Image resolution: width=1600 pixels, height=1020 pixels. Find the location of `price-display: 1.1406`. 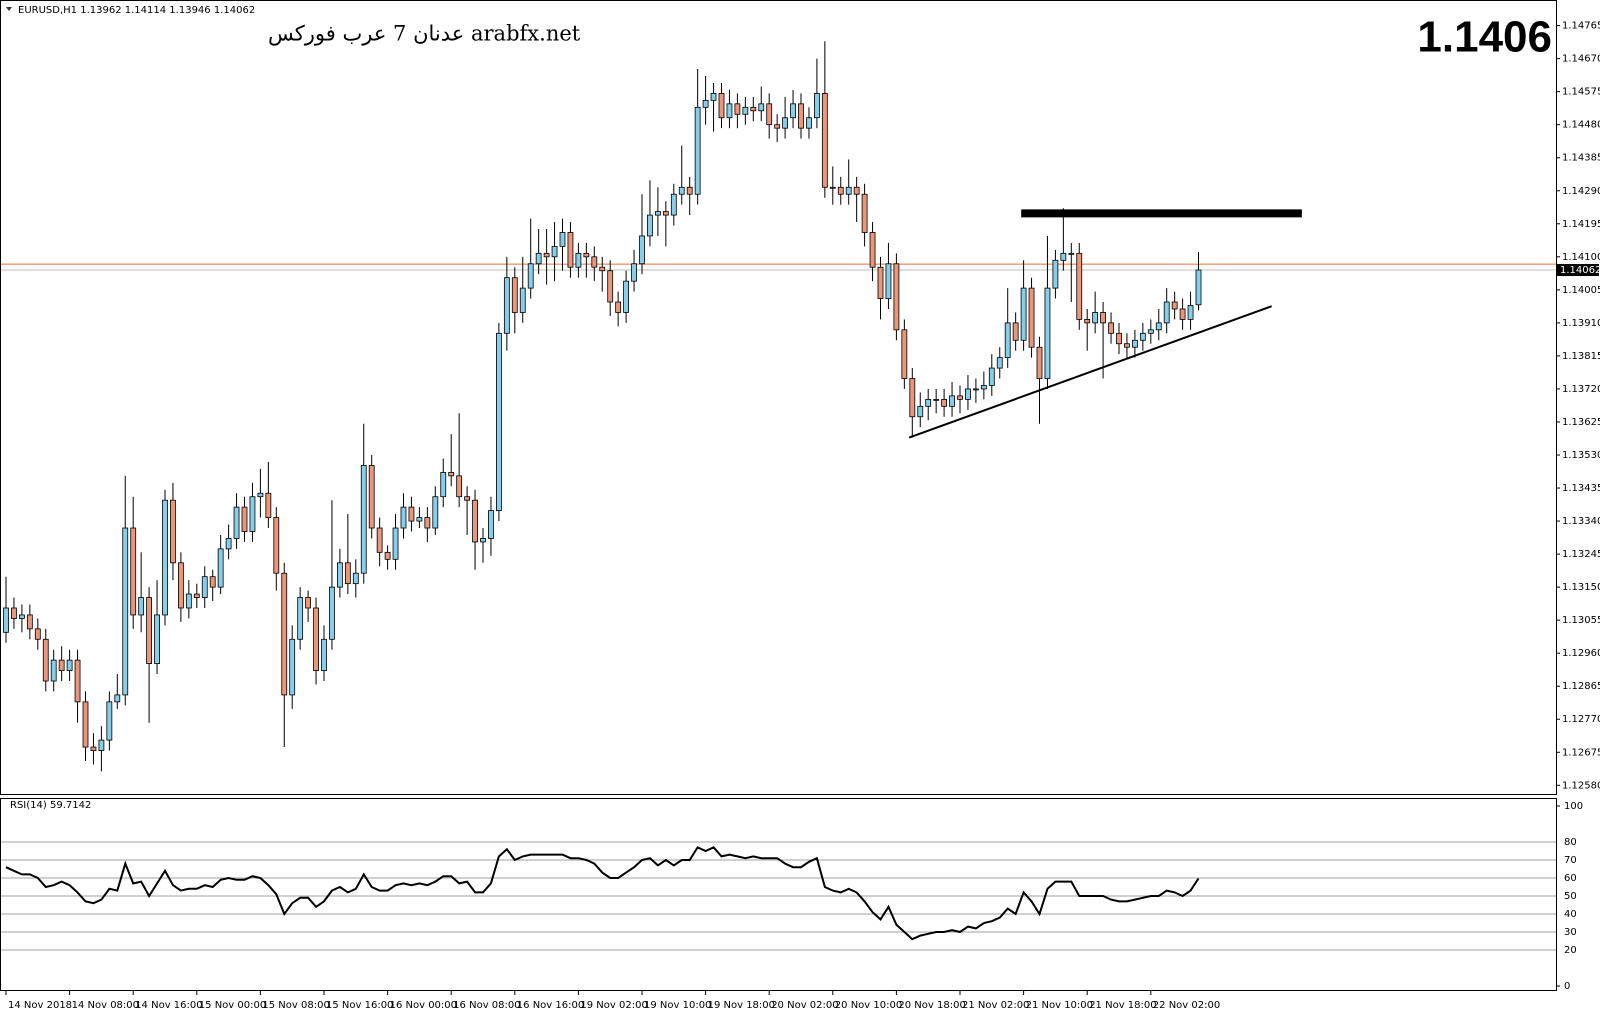

price-display: 1.1406 is located at coordinates (1484, 37).